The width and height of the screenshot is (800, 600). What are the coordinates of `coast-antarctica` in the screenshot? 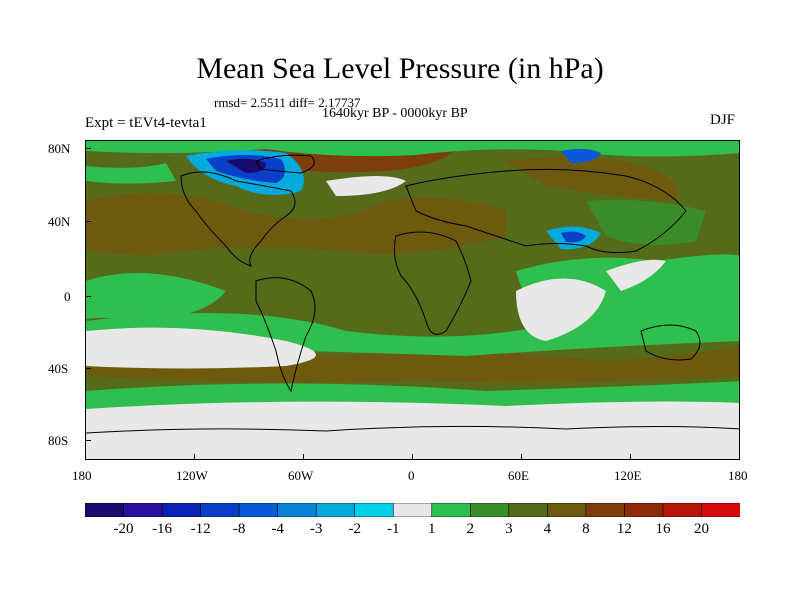 It's located at (412, 429).